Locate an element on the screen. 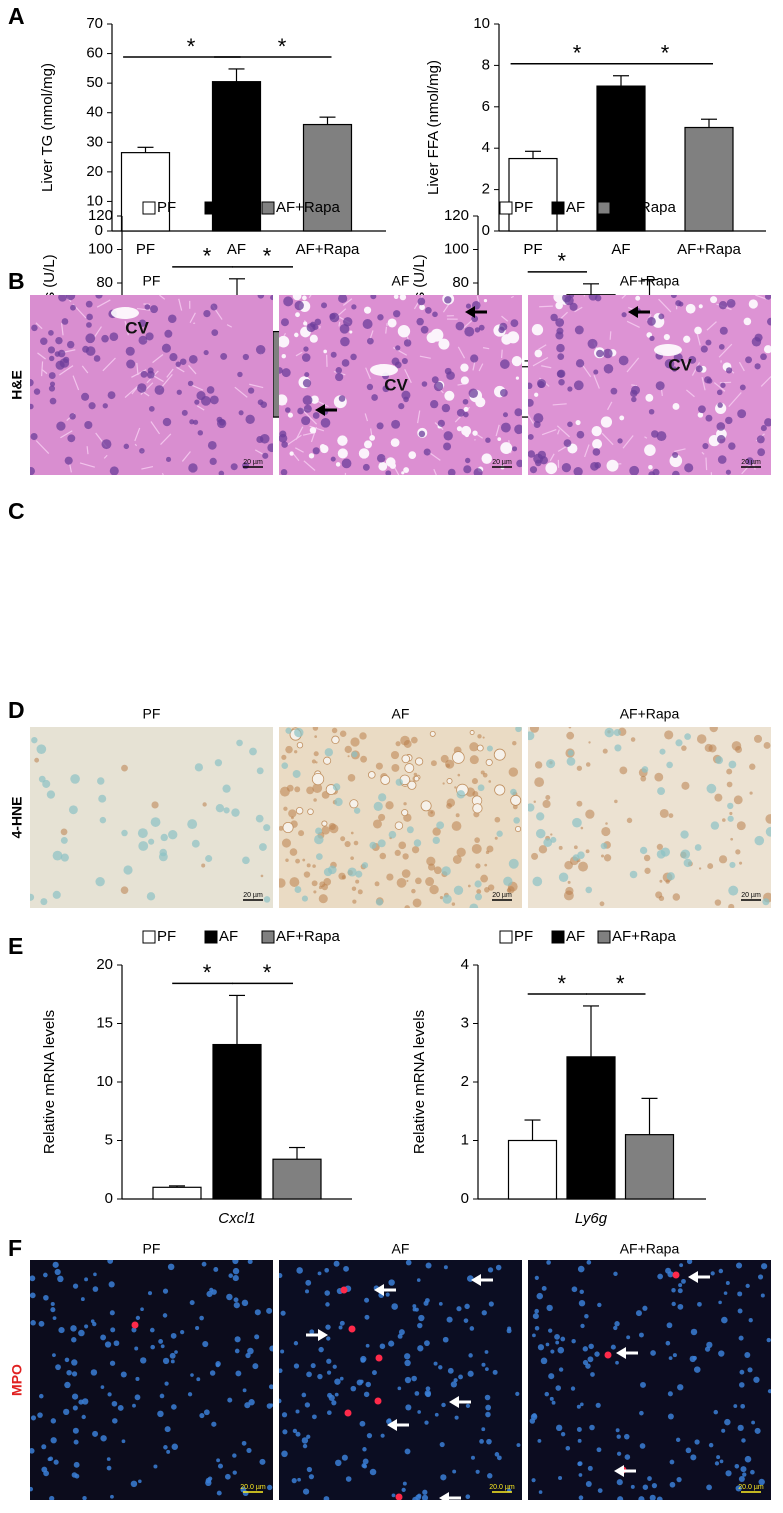 Image resolution: width=783 pixels, height=1513 pixels. bar is located at coordinates (649, 1167).